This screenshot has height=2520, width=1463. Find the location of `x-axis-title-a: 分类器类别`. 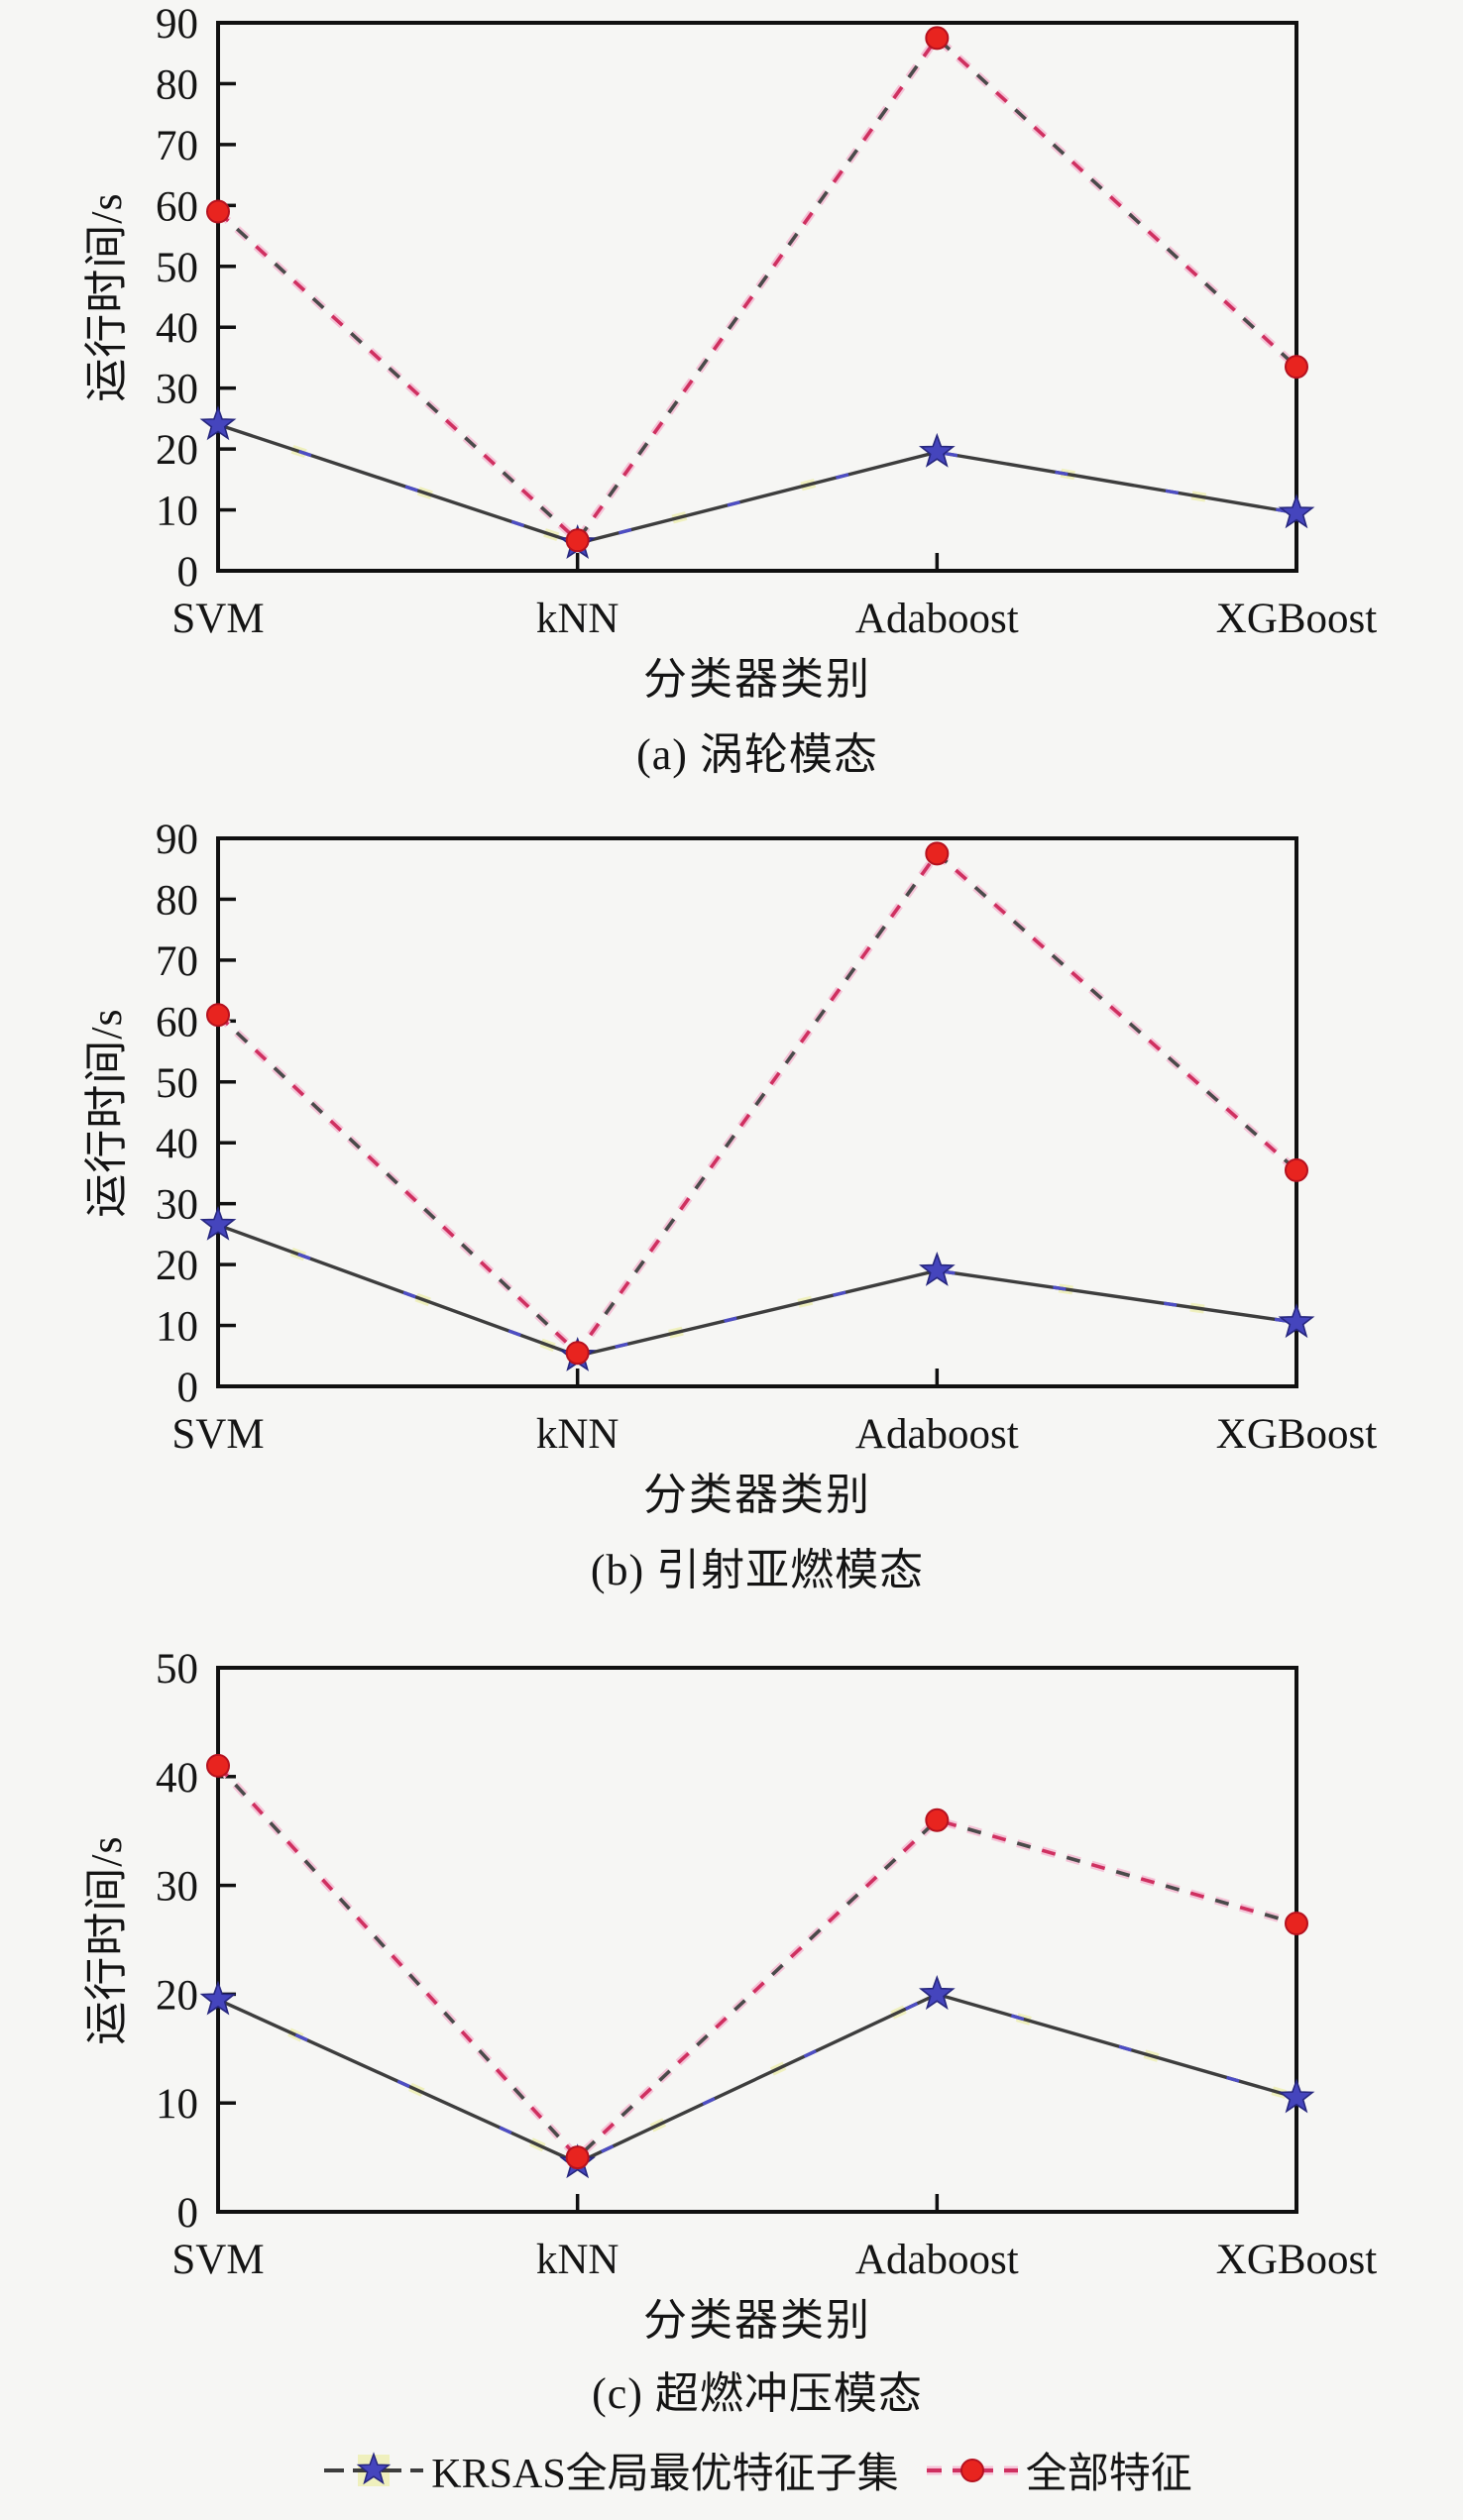

x-axis-title-a: 分类器类别 is located at coordinates (757, 679).